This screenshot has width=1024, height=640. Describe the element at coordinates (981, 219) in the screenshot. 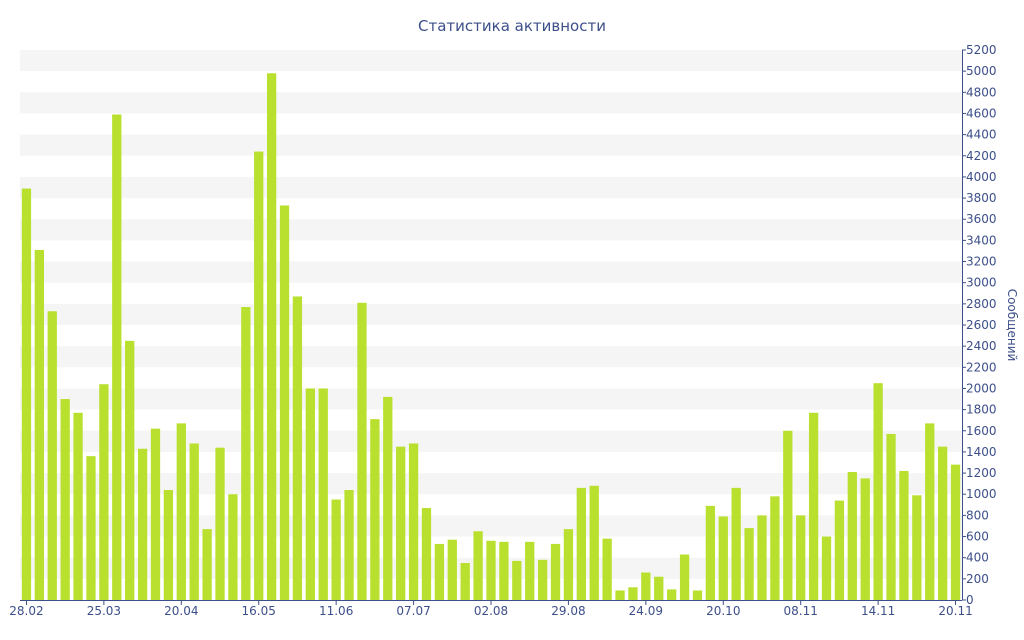

I see `y-tick-label: 3600` at that location.